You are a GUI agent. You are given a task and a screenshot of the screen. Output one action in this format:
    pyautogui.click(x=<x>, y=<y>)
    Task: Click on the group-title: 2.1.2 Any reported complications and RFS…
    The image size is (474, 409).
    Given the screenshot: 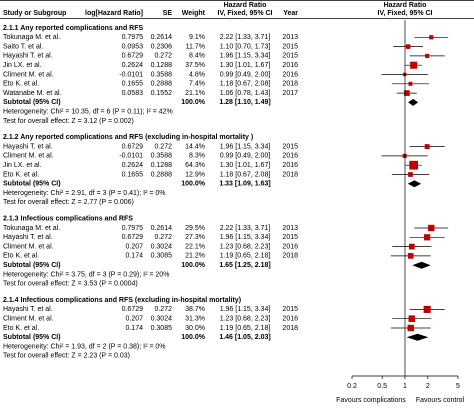 What is the action you would take?
    pyautogui.click(x=128, y=137)
    